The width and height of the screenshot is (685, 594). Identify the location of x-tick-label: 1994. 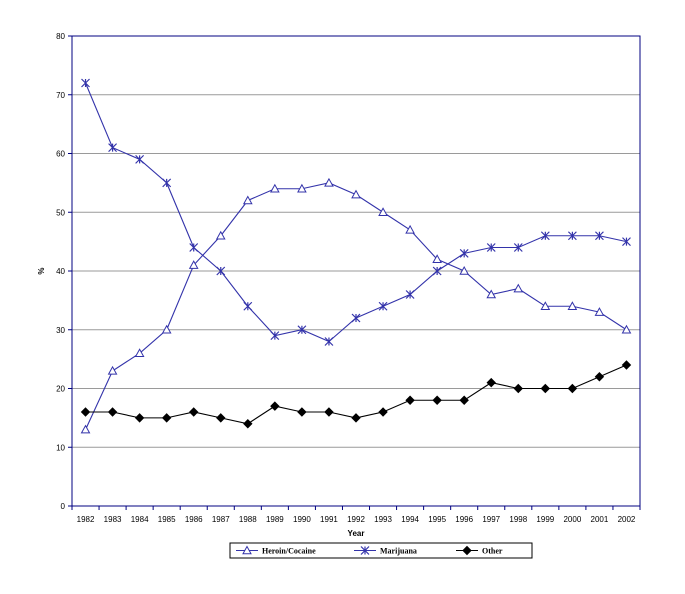
(410, 519).